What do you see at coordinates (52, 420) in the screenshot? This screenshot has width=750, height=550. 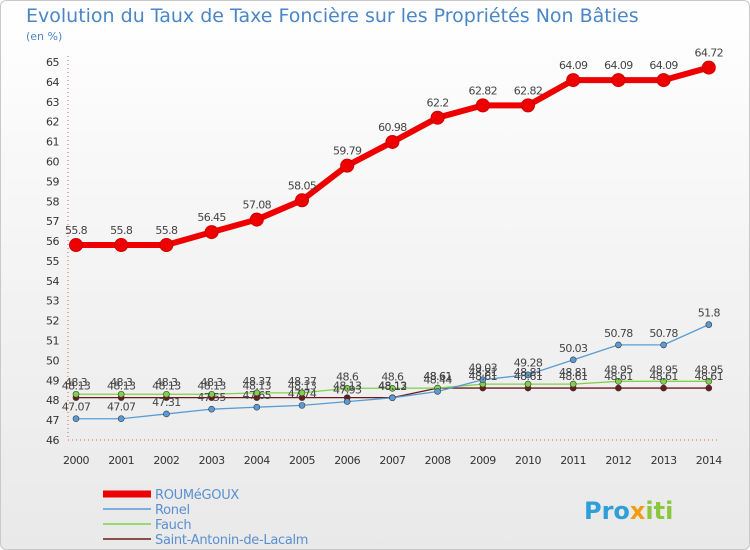 I see `y-tick-label: 47` at bounding box center [52, 420].